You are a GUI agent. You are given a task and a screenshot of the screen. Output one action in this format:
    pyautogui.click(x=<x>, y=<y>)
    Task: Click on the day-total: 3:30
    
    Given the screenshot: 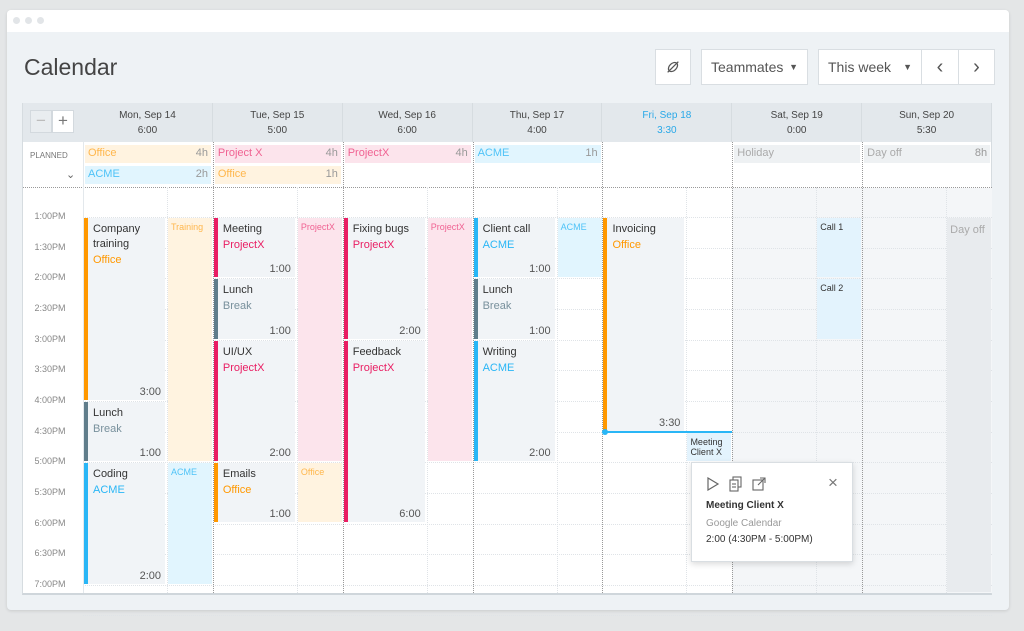 What is the action you would take?
    pyautogui.click(x=667, y=130)
    